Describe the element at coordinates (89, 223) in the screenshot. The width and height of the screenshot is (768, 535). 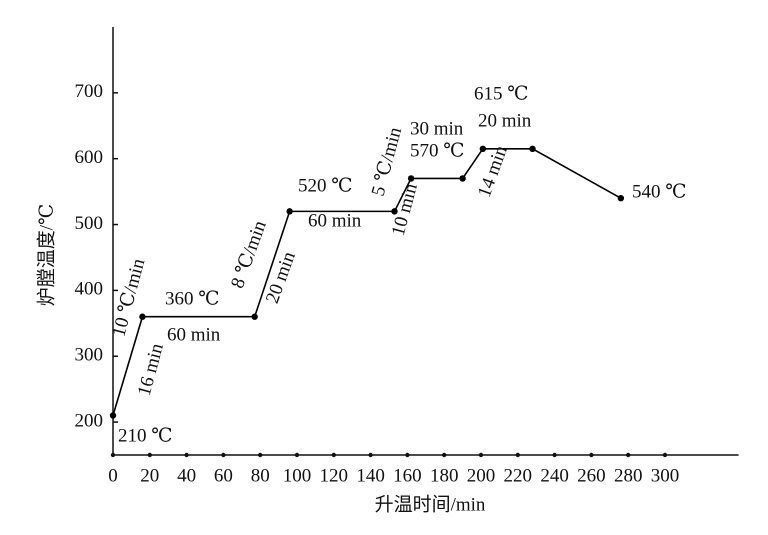
I see `y-tick-label: 500` at that location.